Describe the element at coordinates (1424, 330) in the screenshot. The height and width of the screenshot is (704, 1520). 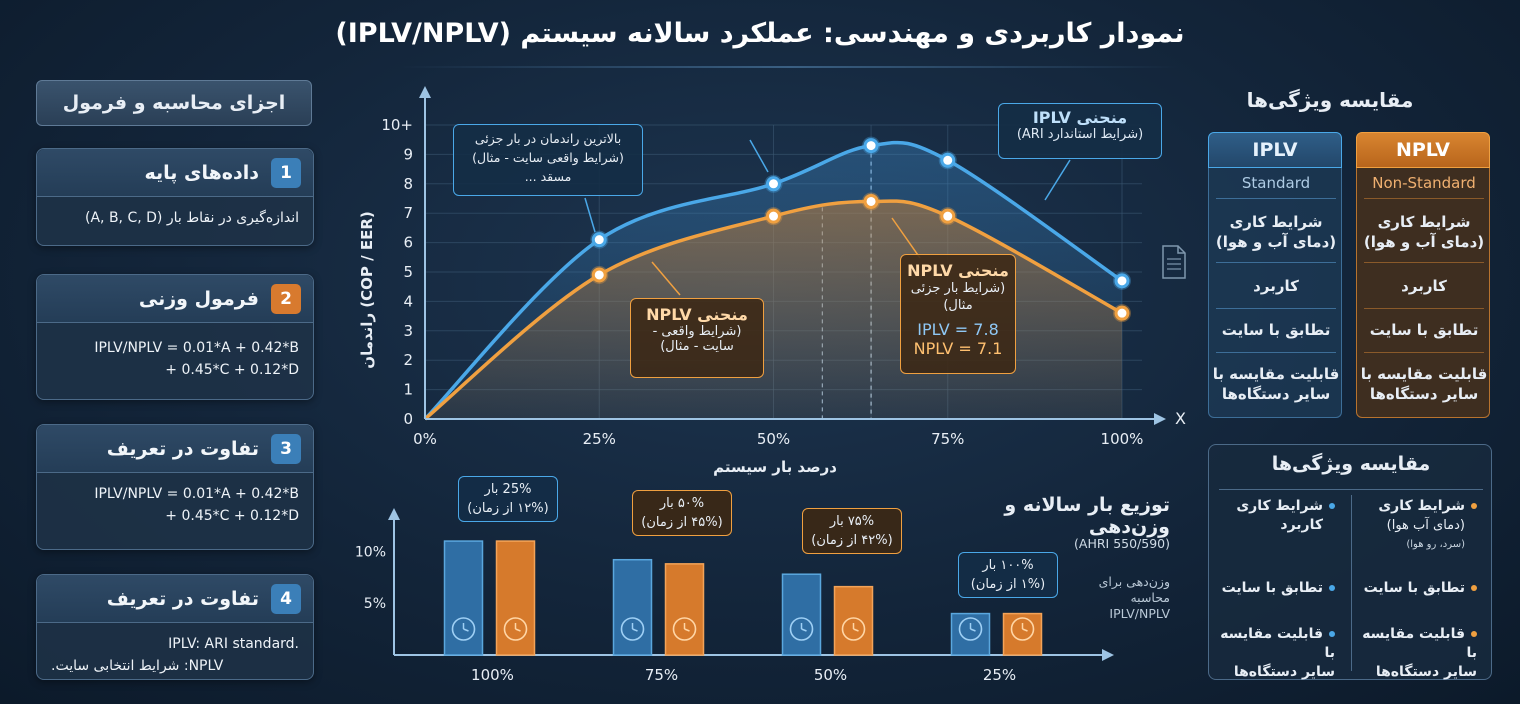
I see `nplv-row-site-match: تطابق با سایت` at that location.